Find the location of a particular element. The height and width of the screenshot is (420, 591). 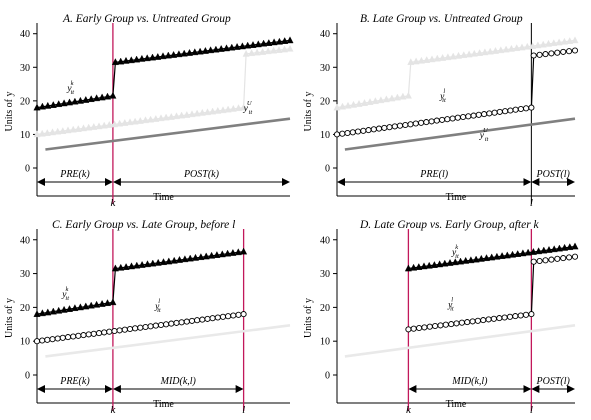

y-tick-label: 20 is located at coordinates (325, 101).